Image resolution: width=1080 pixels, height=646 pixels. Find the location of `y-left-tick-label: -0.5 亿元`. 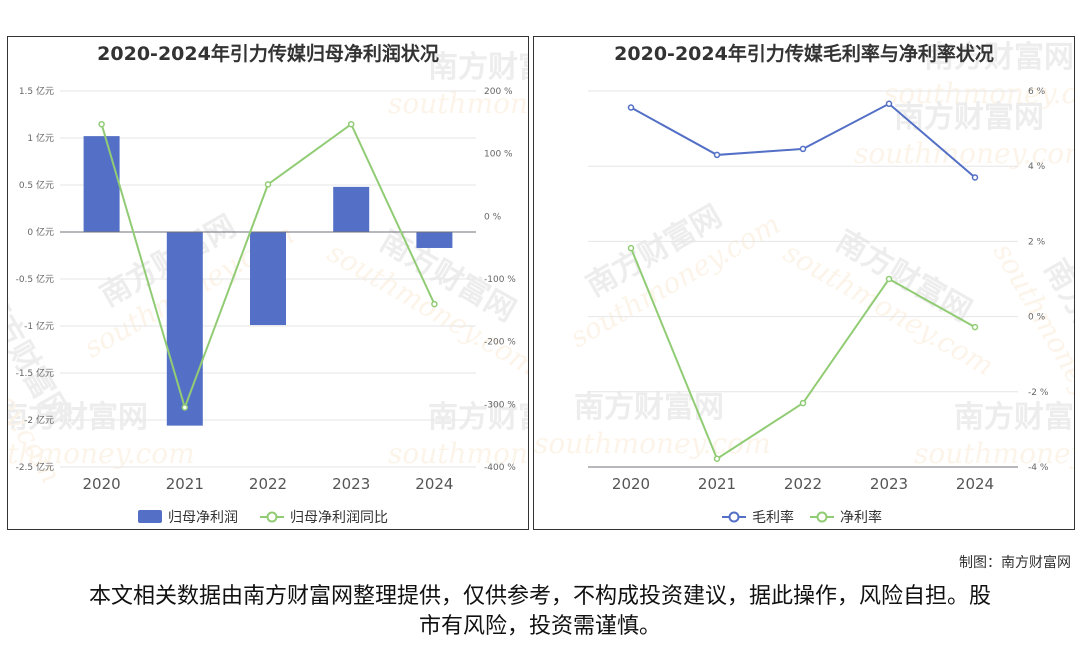

y-left-tick-label: -0.5 亿元 is located at coordinates (35, 279).